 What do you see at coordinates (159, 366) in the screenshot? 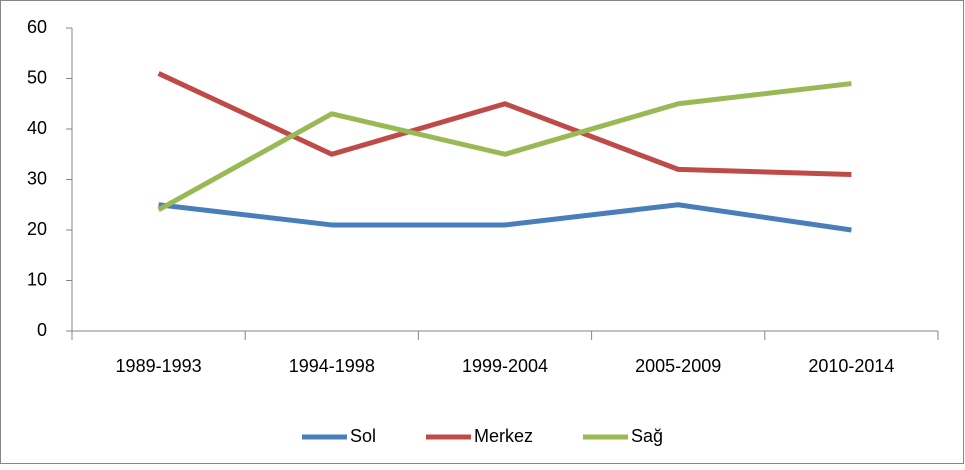
I see `x-tick-label: 1989-1993` at bounding box center [159, 366].